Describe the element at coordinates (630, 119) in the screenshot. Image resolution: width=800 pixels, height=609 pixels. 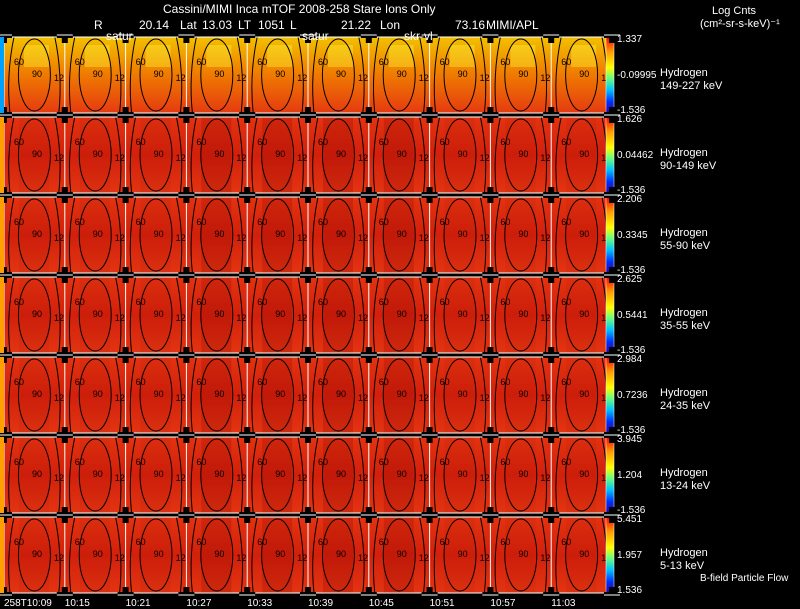
I see `colorbar-max: 1.626` at that location.